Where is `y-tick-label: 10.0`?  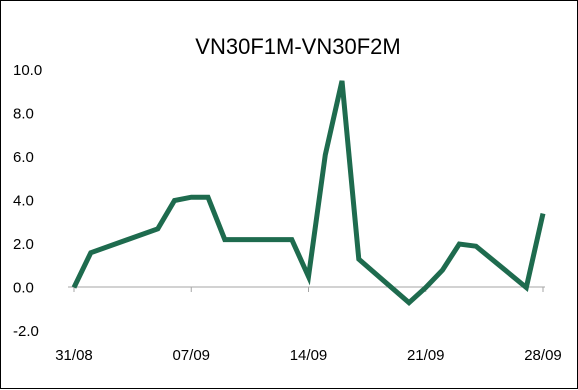
y-tick-label: 10.0 is located at coordinates (27, 70).